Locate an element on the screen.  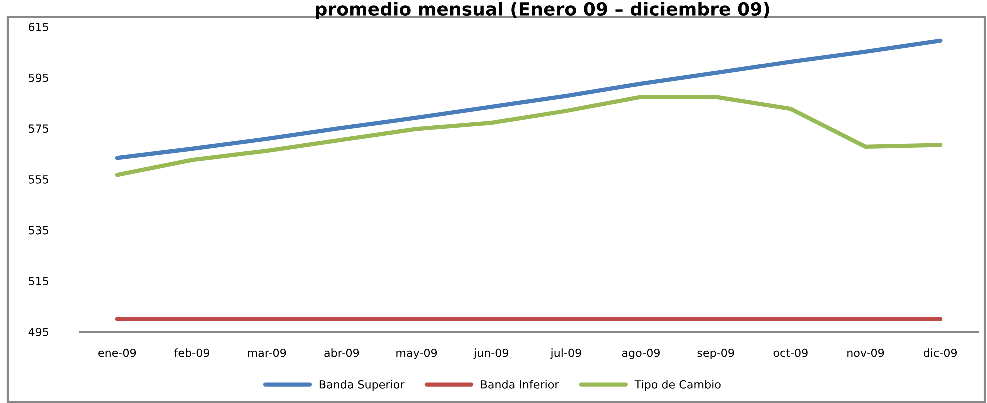
x-tick-label: jun-09 is located at coordinates (491, 354).